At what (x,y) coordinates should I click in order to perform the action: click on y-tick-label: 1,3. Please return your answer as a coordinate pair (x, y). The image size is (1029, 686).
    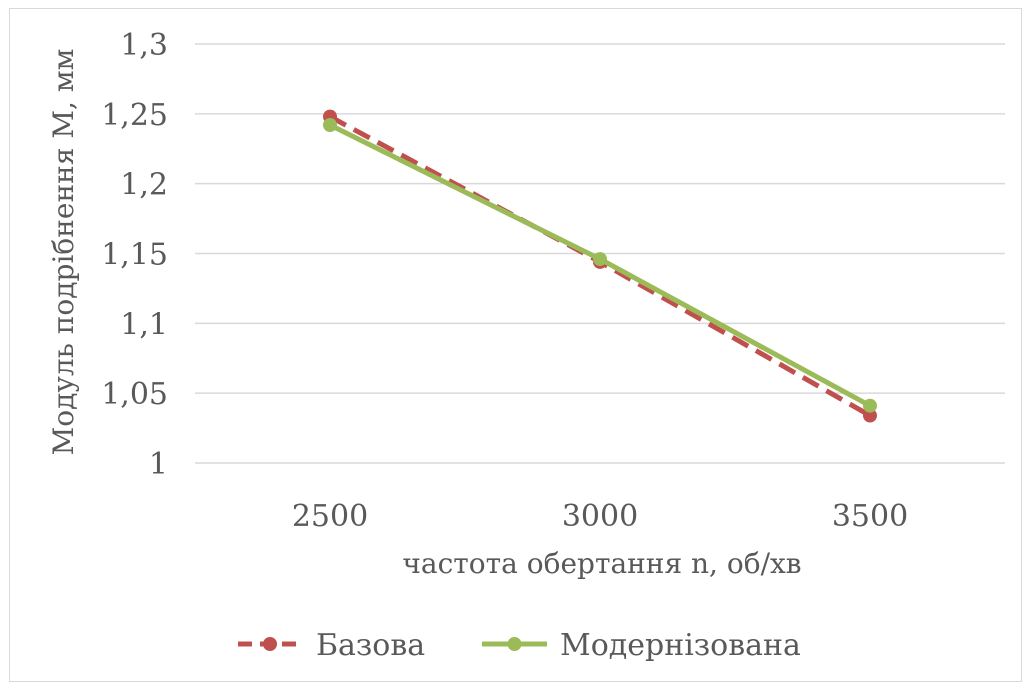
    Looking at the image, I should click on (144, 45).